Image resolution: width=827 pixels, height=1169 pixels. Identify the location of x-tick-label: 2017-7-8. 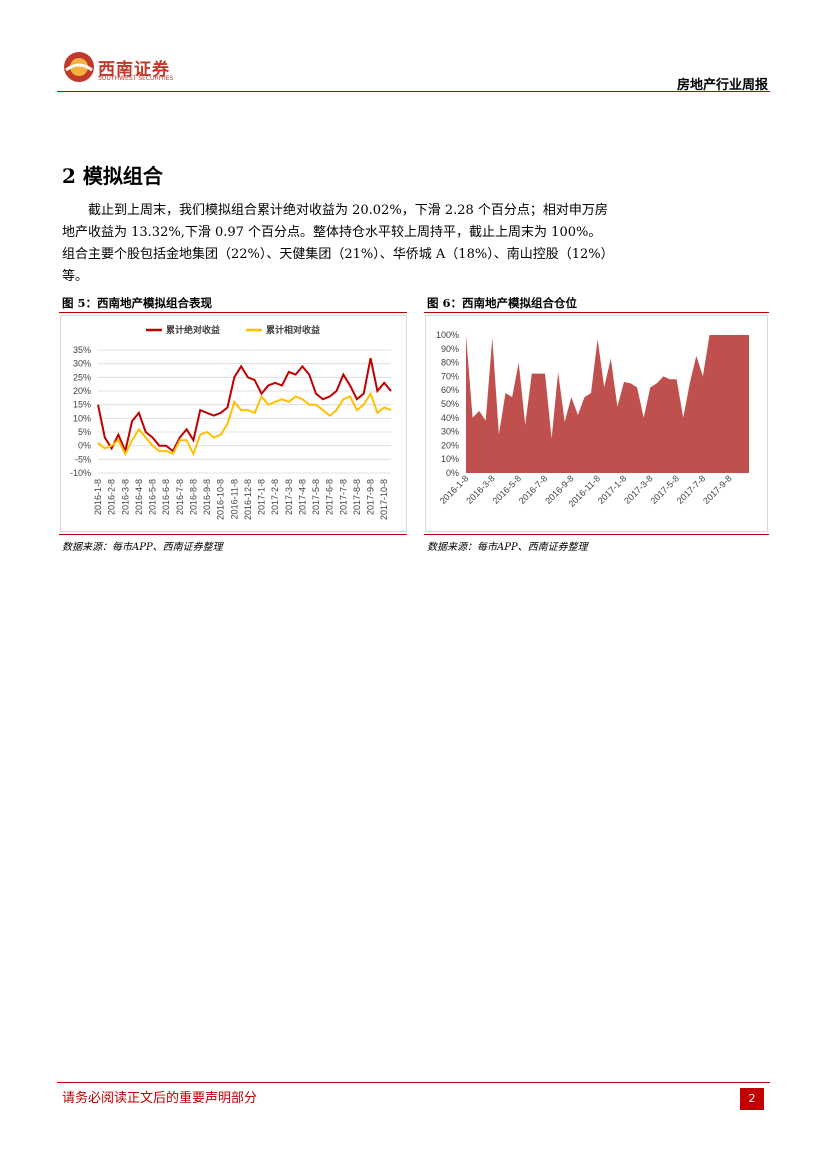
(343, 497).